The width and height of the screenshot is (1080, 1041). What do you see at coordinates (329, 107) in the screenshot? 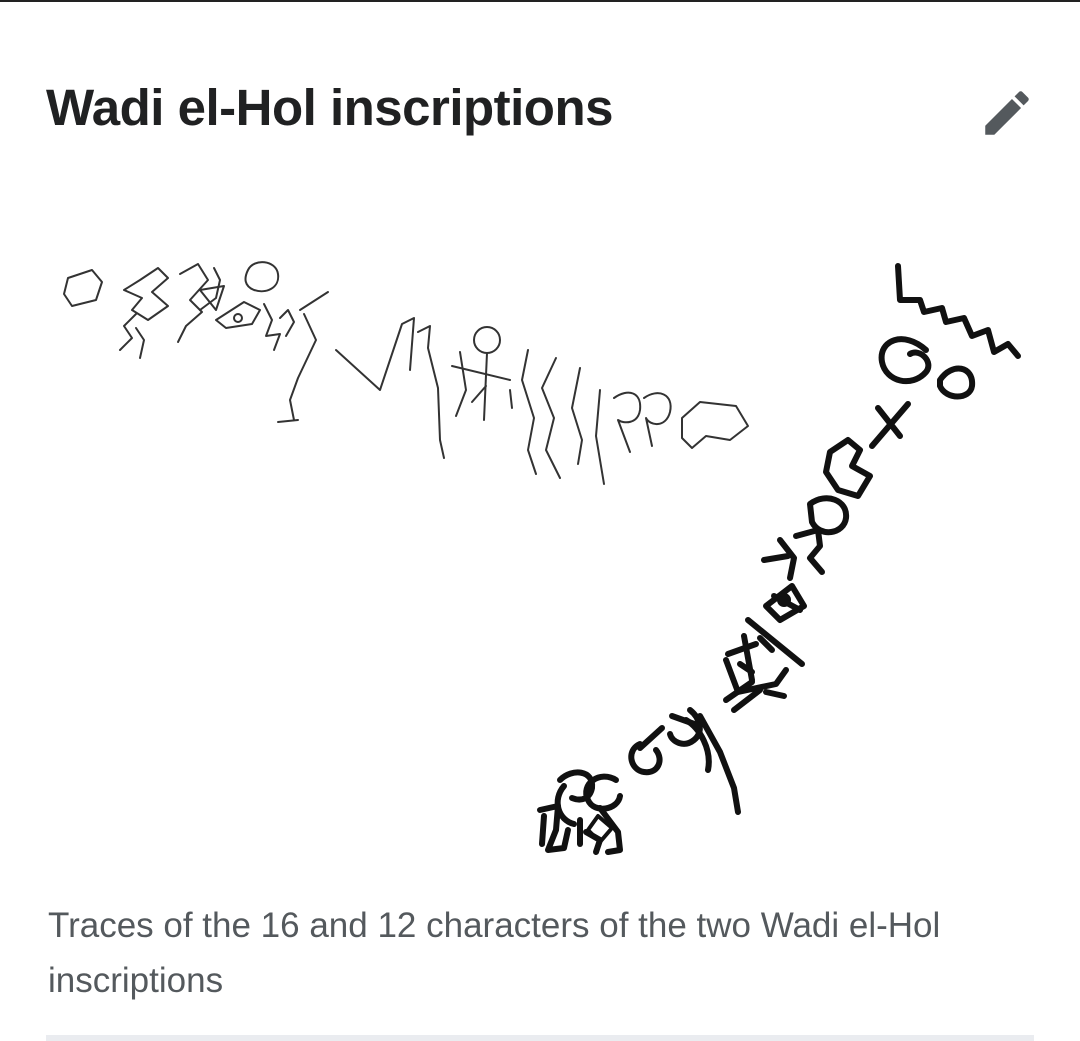
I see `section-title: Wadi el-Hol inscriptions` at bounding box center [329, 107].